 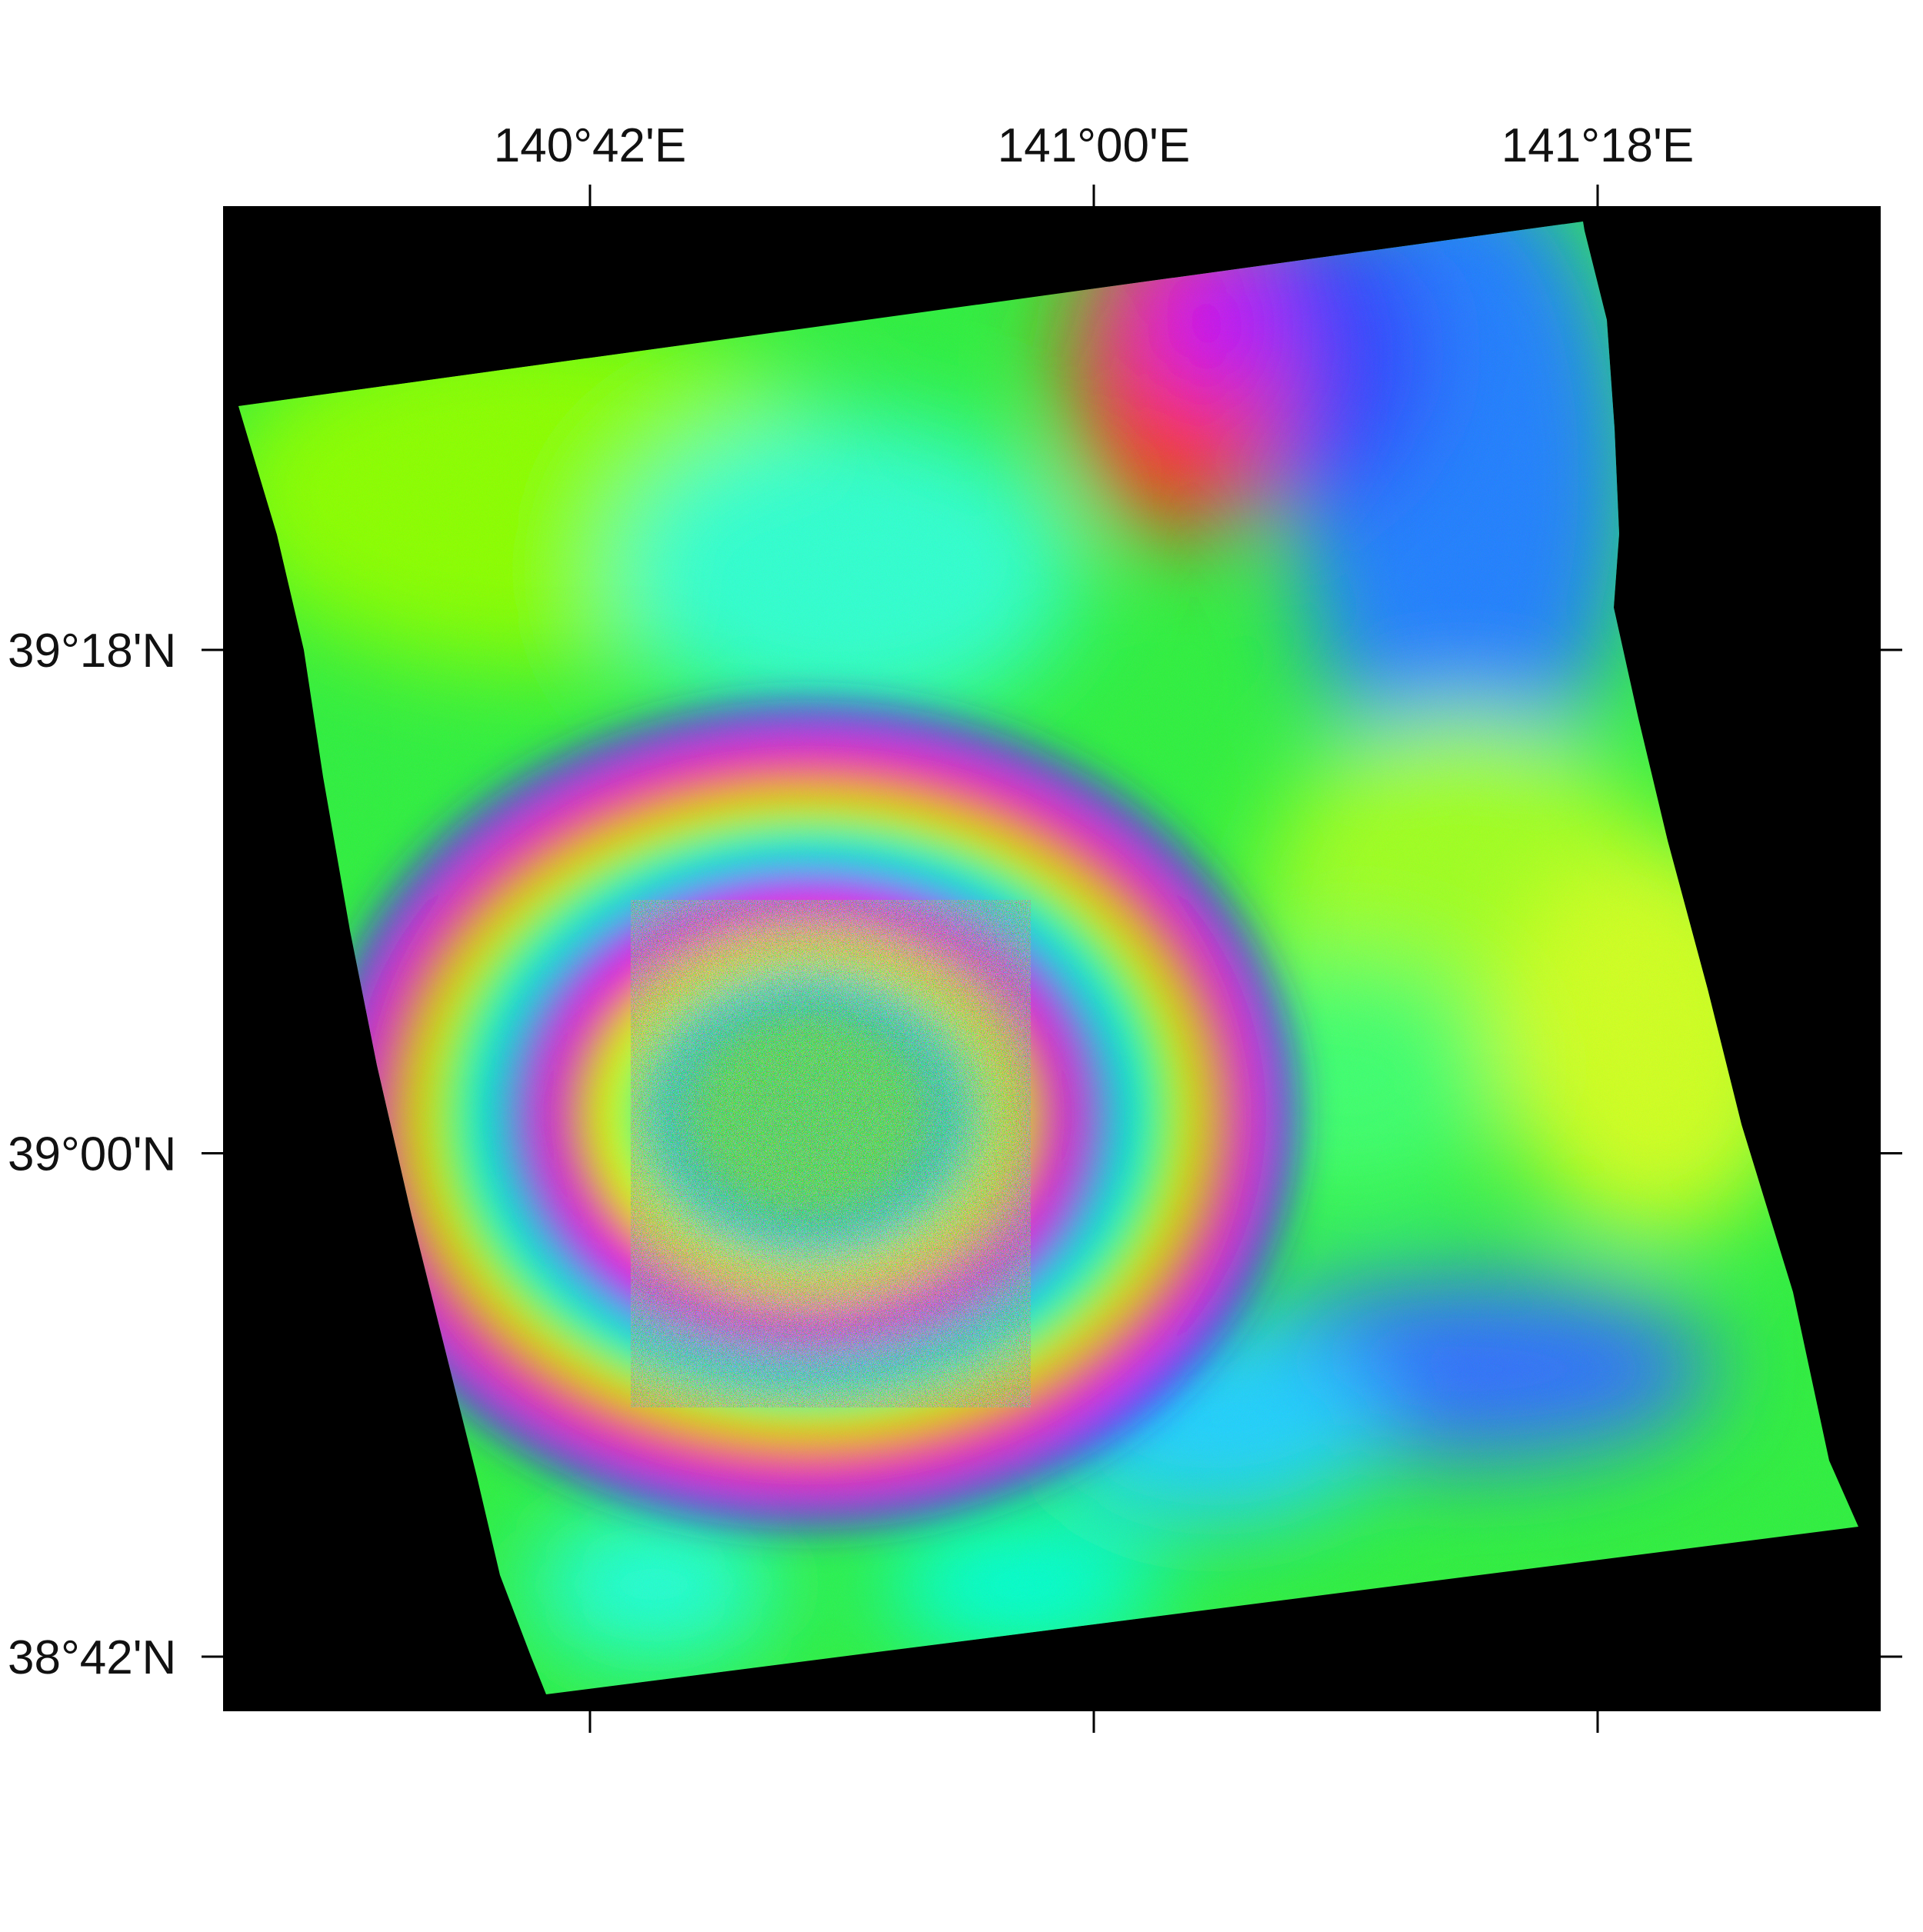 What do you see at coordinates (92, 1657) in the screenshot?
I see `lat-tick-label: 38°42'N` at bounding box center [92, 1657].